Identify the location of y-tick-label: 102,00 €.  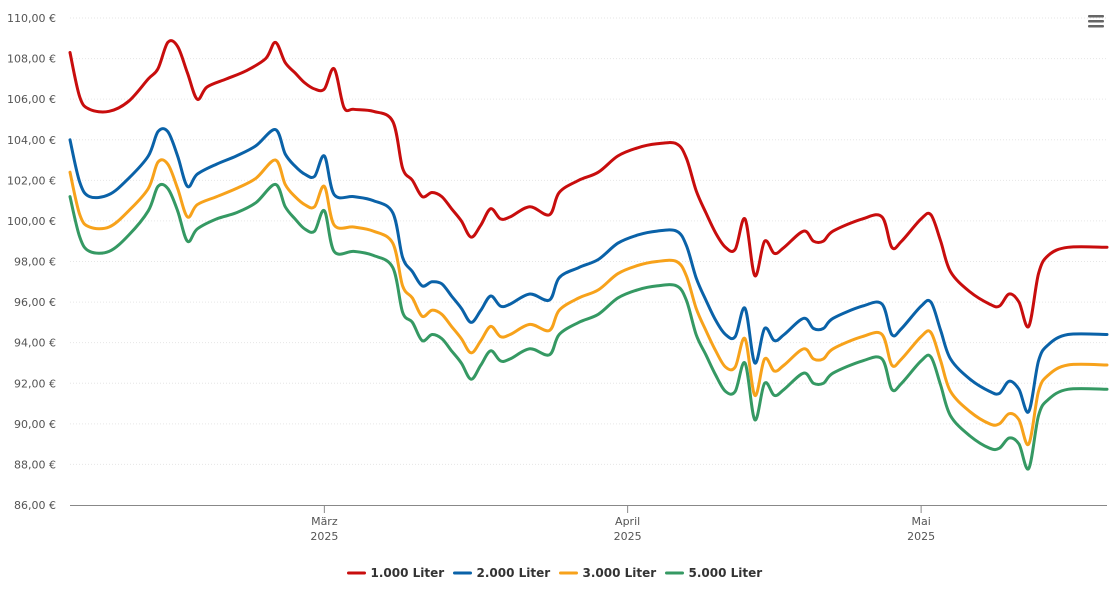
(31, 180).